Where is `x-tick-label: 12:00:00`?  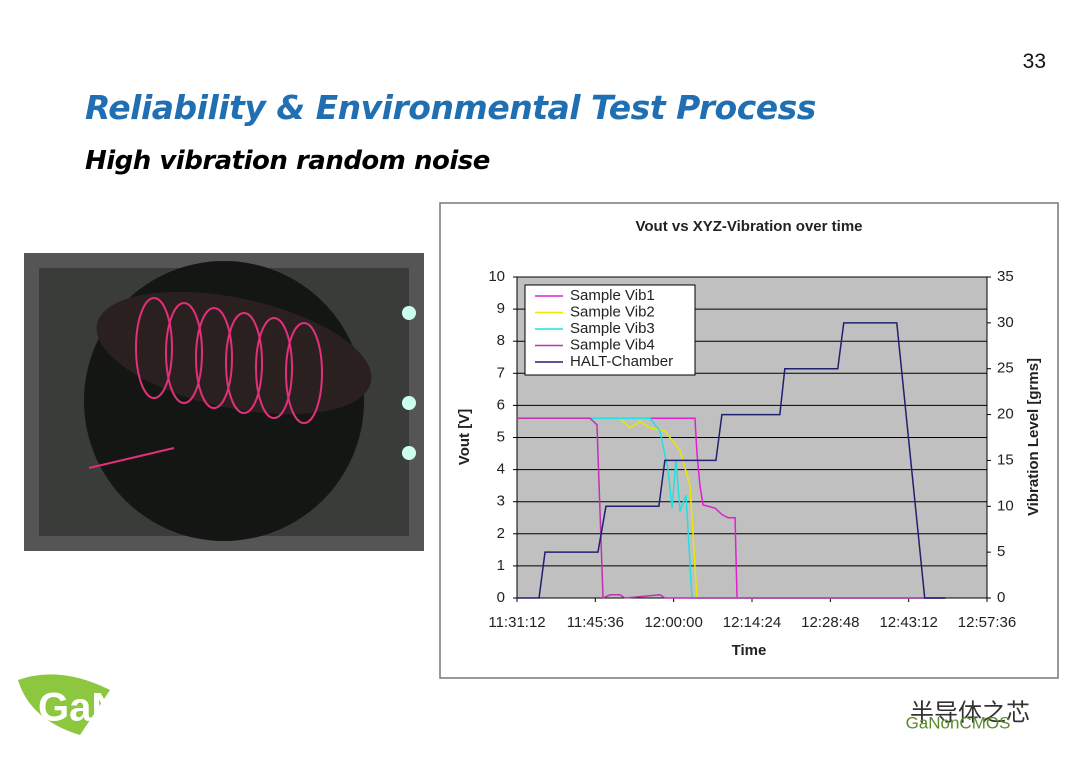
x-tick-label: 12:00:00 is located at coordinates (673, 622).